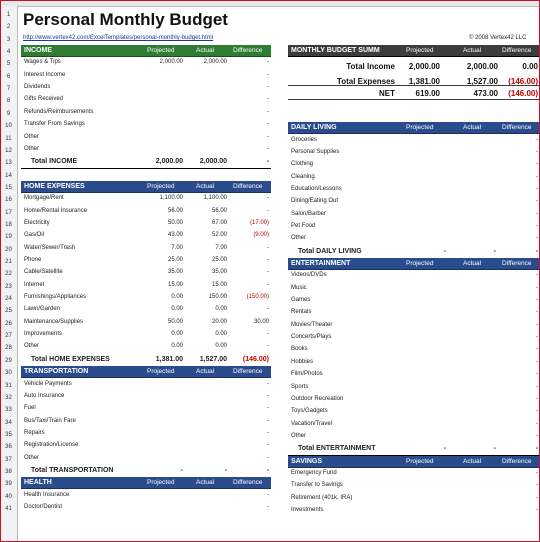 This screenshot has width=540, height=542. I want to click on table-row: Water/Sewer/Trash 7.00 7.00 -, so click(146, 249).